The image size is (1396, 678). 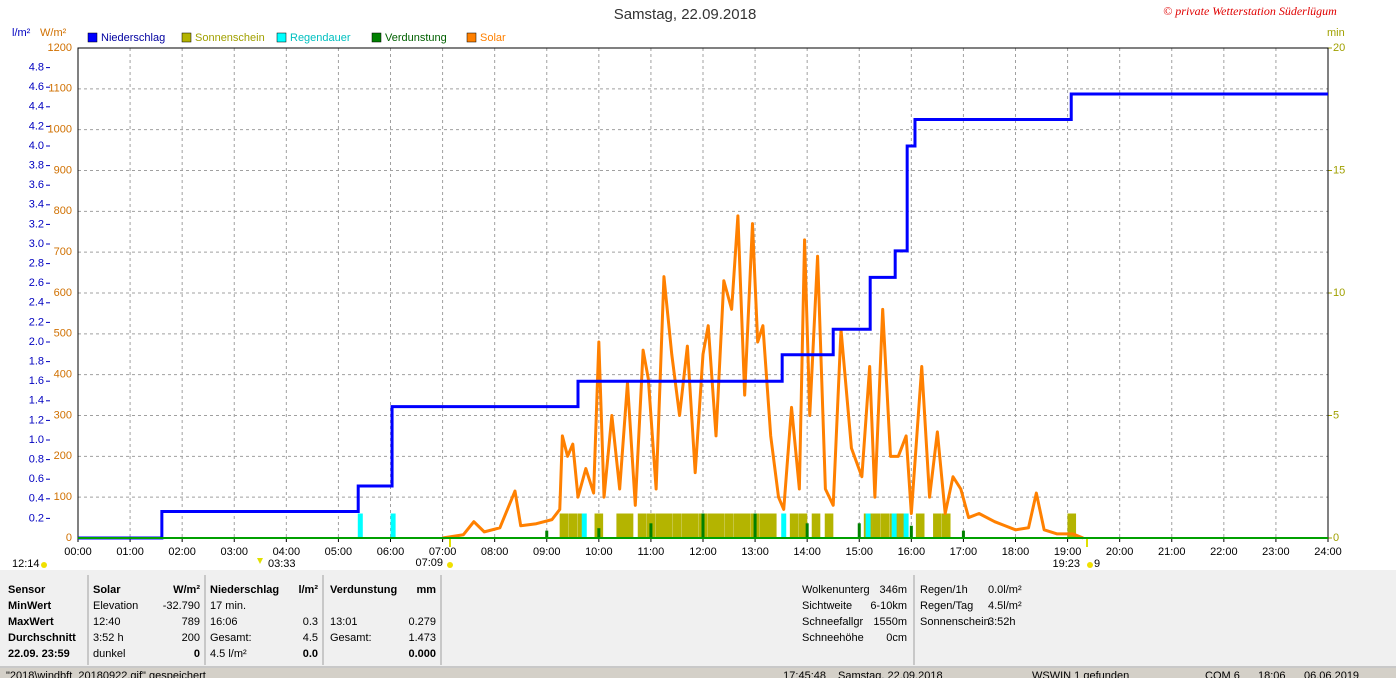 I want to click on weather-label: Schneefallgr, so click(x=832, y=622).